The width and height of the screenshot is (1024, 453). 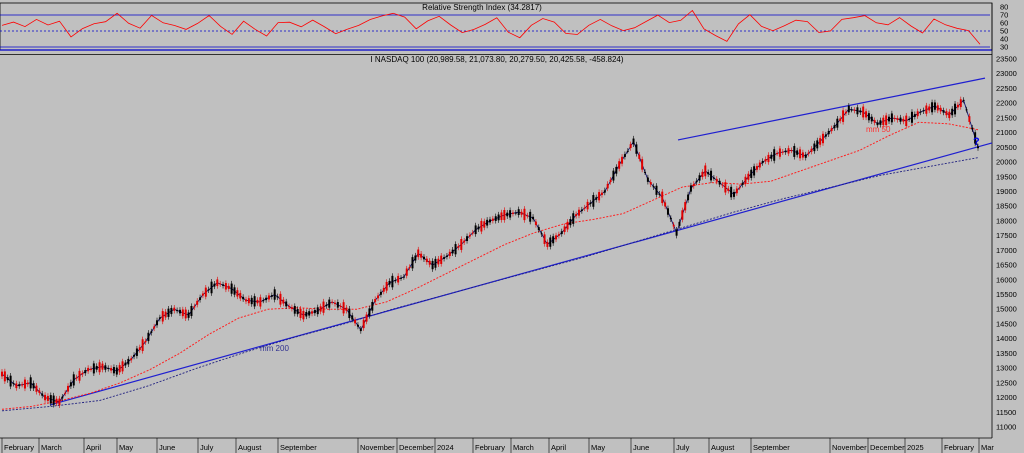 What do you see at coordinates (771, 447) in the screenshot?
I see `x-axis-label: September` at bounding box center [771, 447].